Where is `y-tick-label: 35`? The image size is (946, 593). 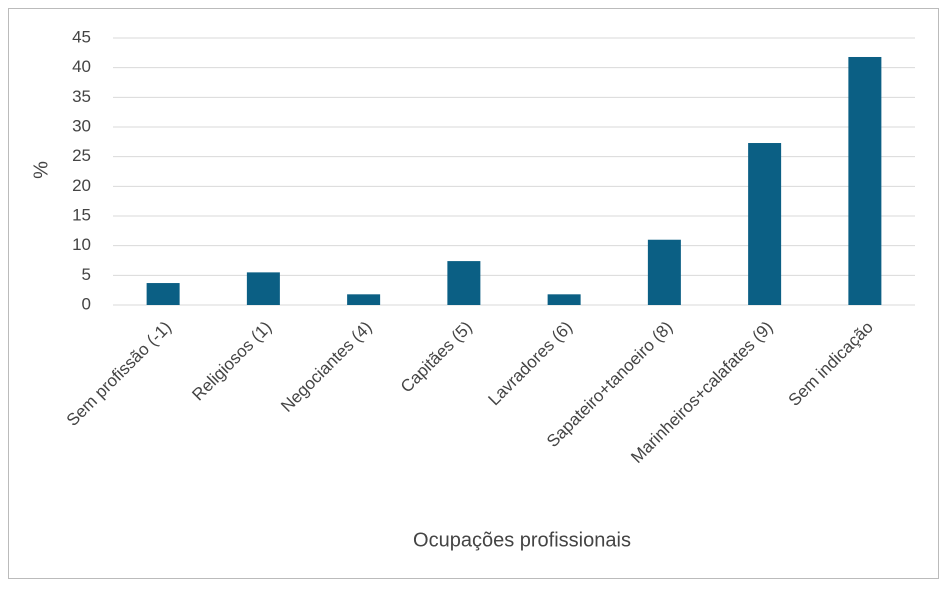
y-tick-label: 35 is located at coordinates (81, 96).